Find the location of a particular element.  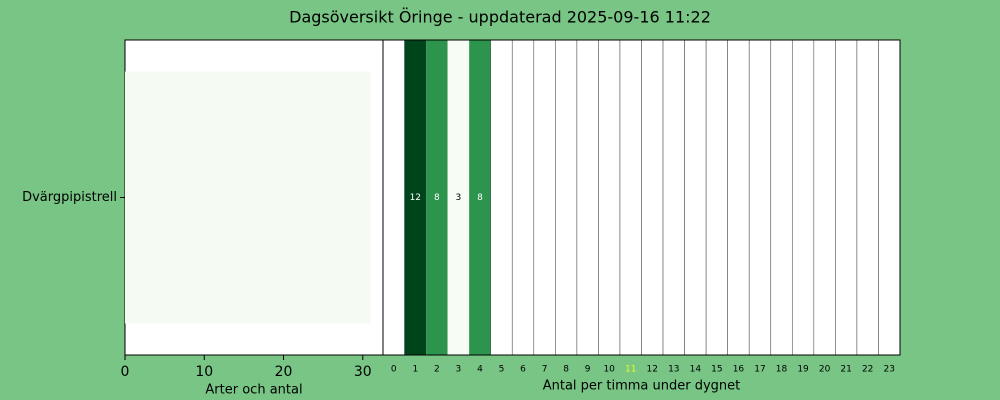

cell-label: 3 is located at coordinates (459, 198).